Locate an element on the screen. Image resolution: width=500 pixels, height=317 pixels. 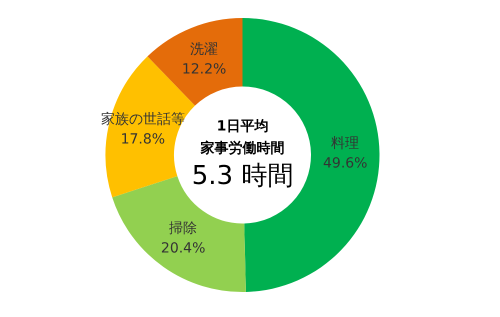
text: 1日平均 is located at coordinates (242, 126).